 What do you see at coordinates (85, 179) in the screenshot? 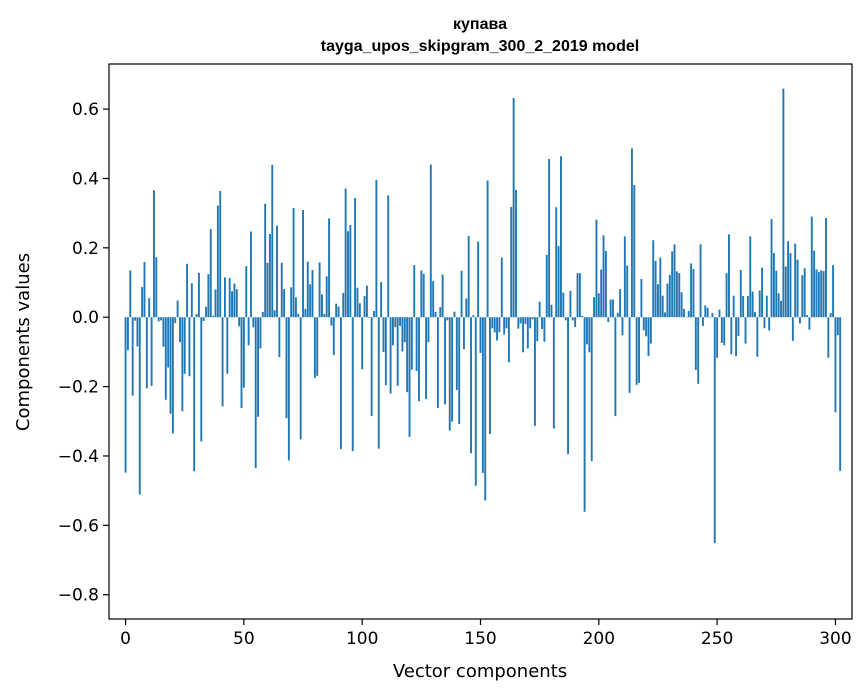
I see `y-tick-label: 0.4` at bounding box center [85, 179].